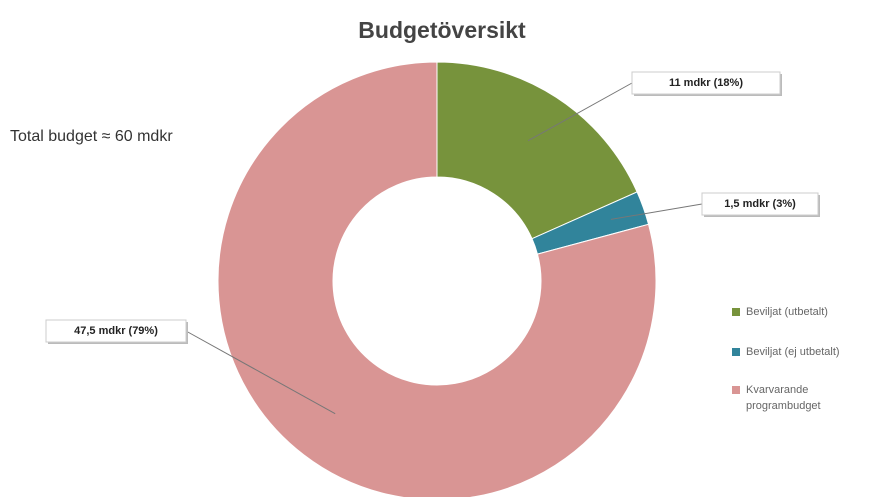 The width and height of the screenshot is (876, 497). Describe the element at coordinates (787, 312) in the screenshot. I see `legend-label: Beviljat (utbetalt)` at that location.